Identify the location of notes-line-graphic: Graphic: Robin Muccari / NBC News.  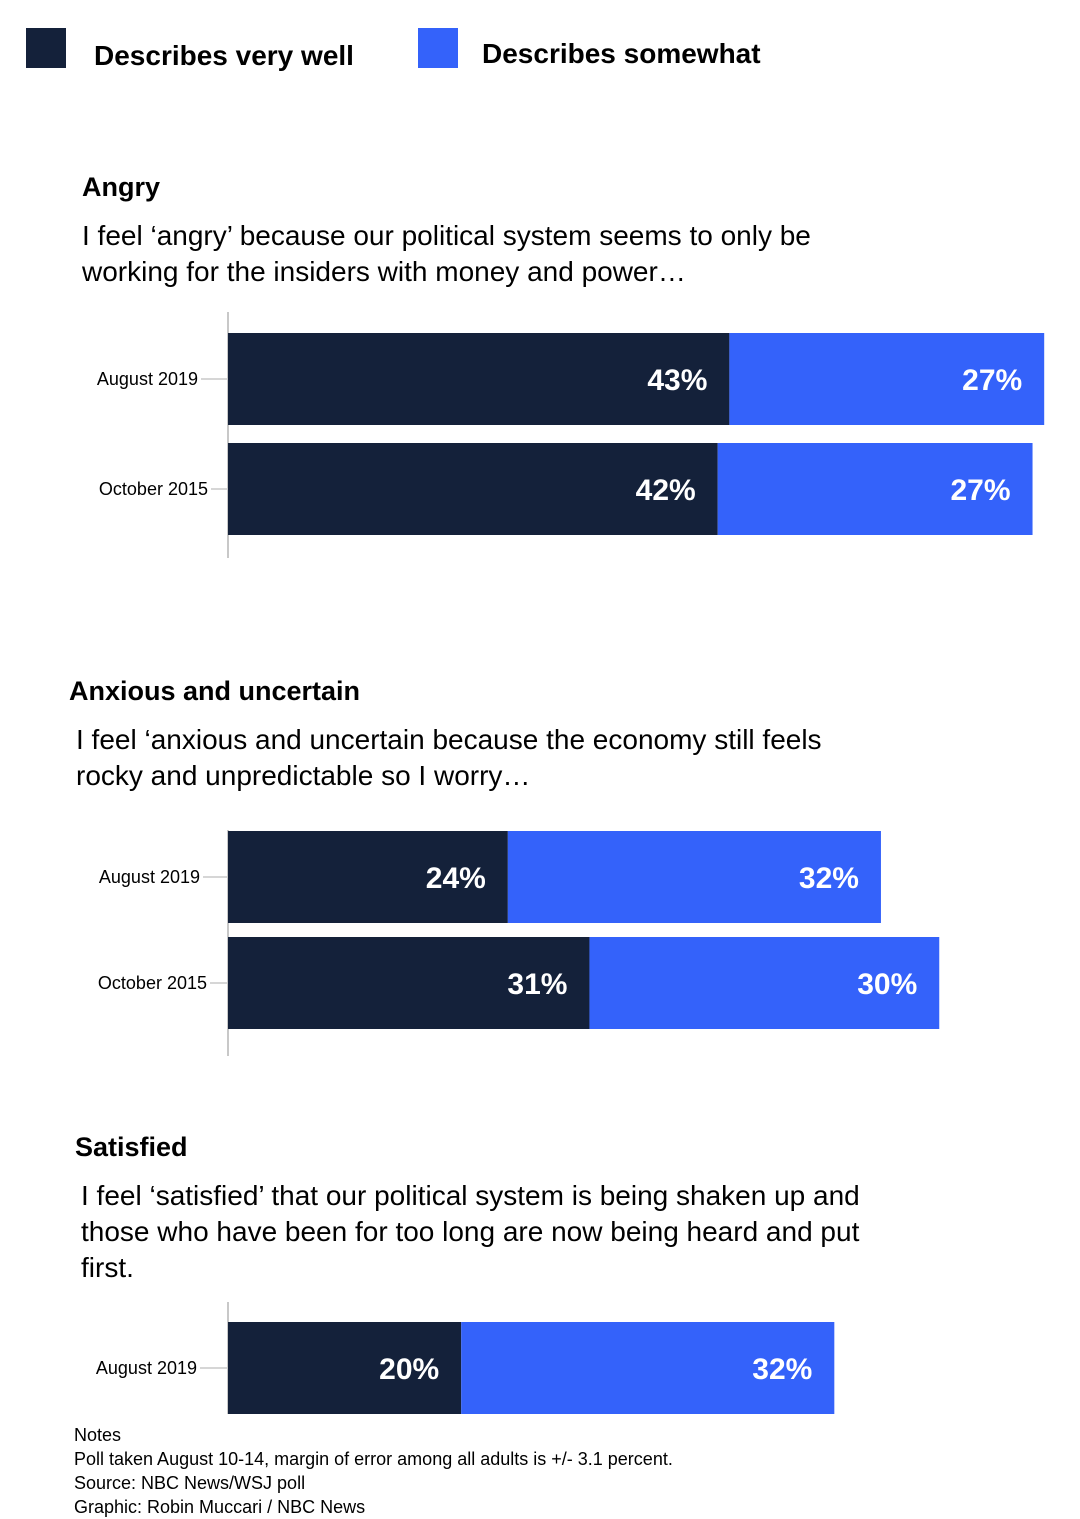
(220, 1507).